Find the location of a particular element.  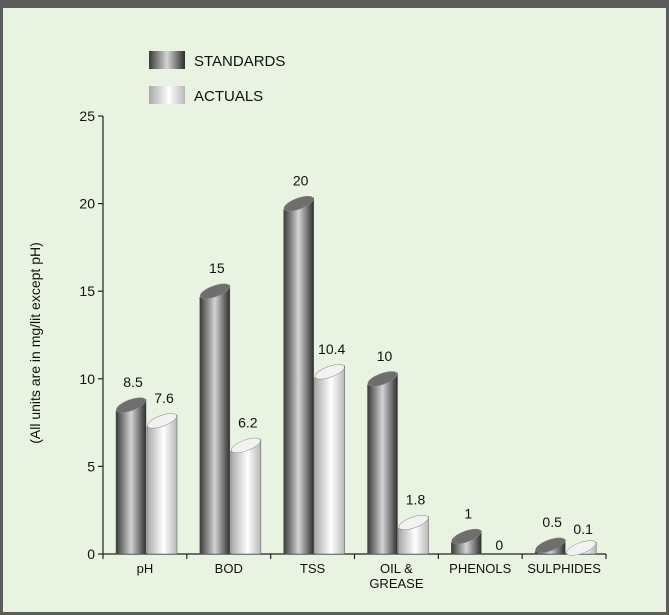

bar-actuals-1: 6.2 is located at coordinates (246, 484).